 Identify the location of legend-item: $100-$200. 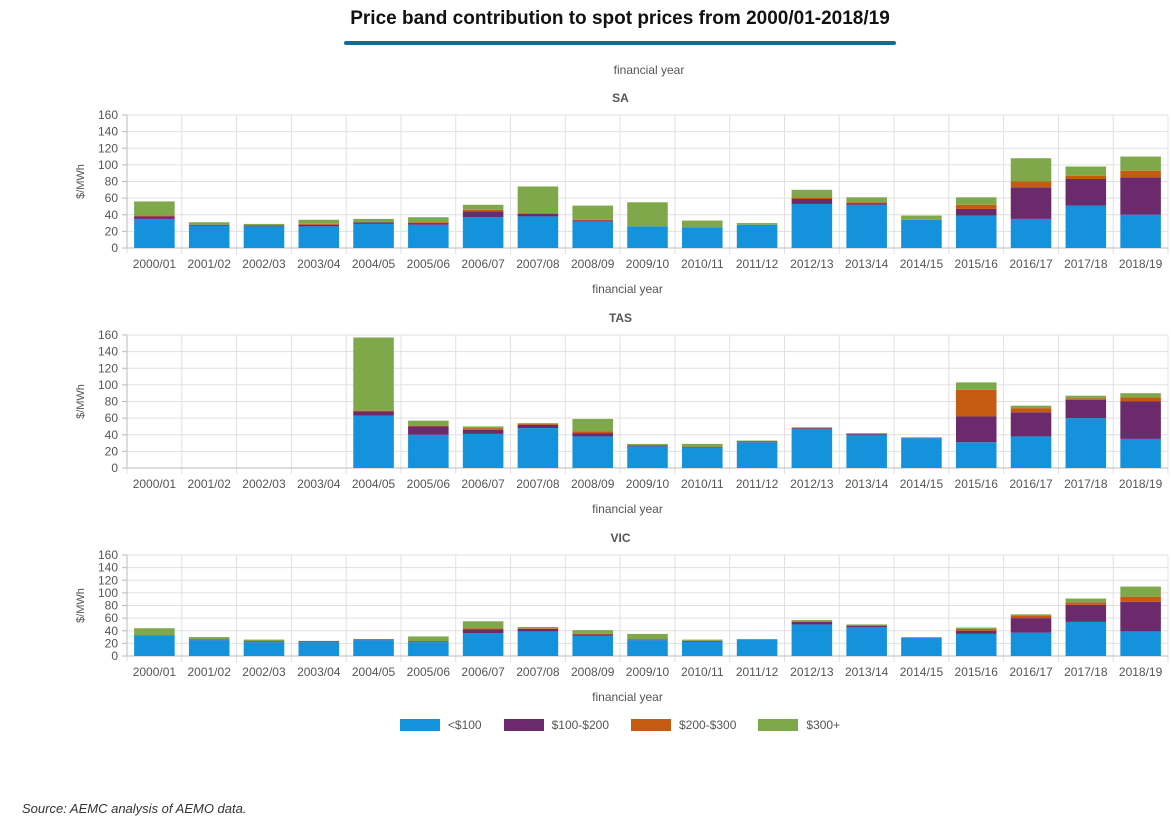
(556, 725).